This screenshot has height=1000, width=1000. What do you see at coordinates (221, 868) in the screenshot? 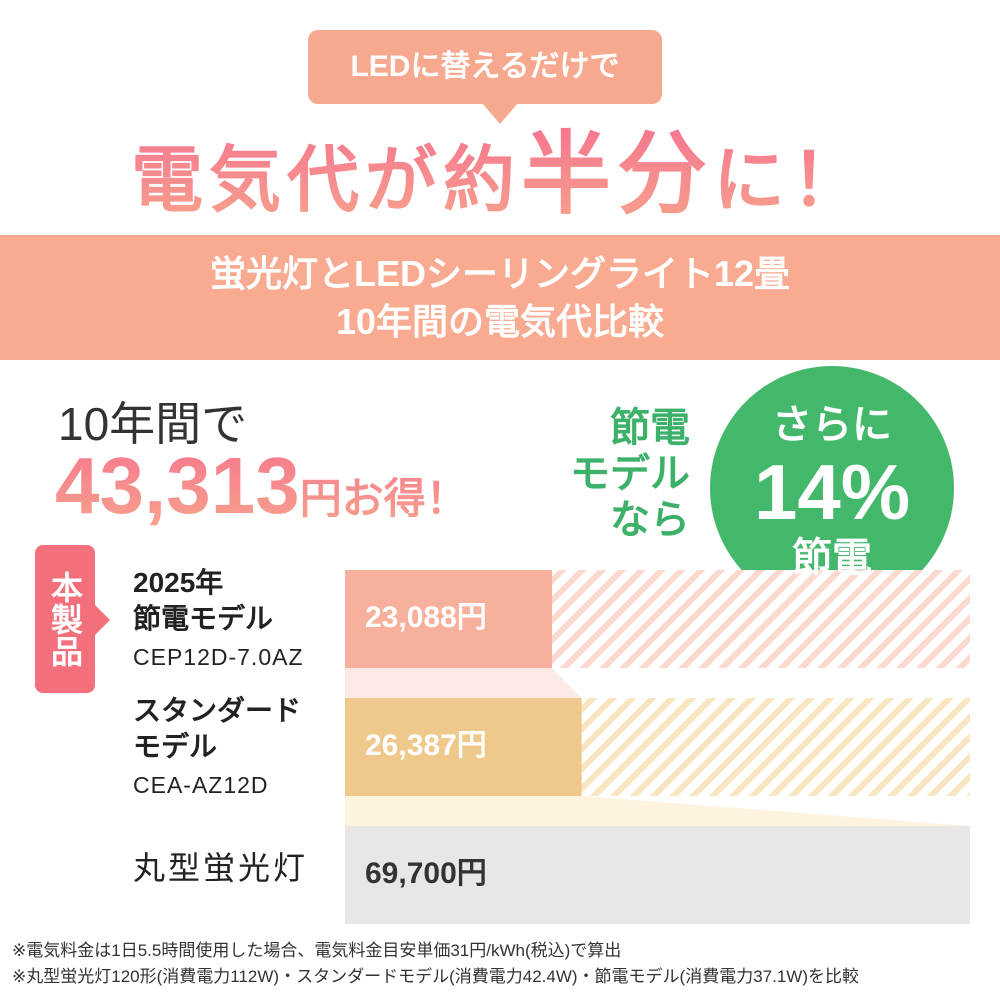
I see `category-label: 丸型蛍光灯` at bounding box center [221, 868].